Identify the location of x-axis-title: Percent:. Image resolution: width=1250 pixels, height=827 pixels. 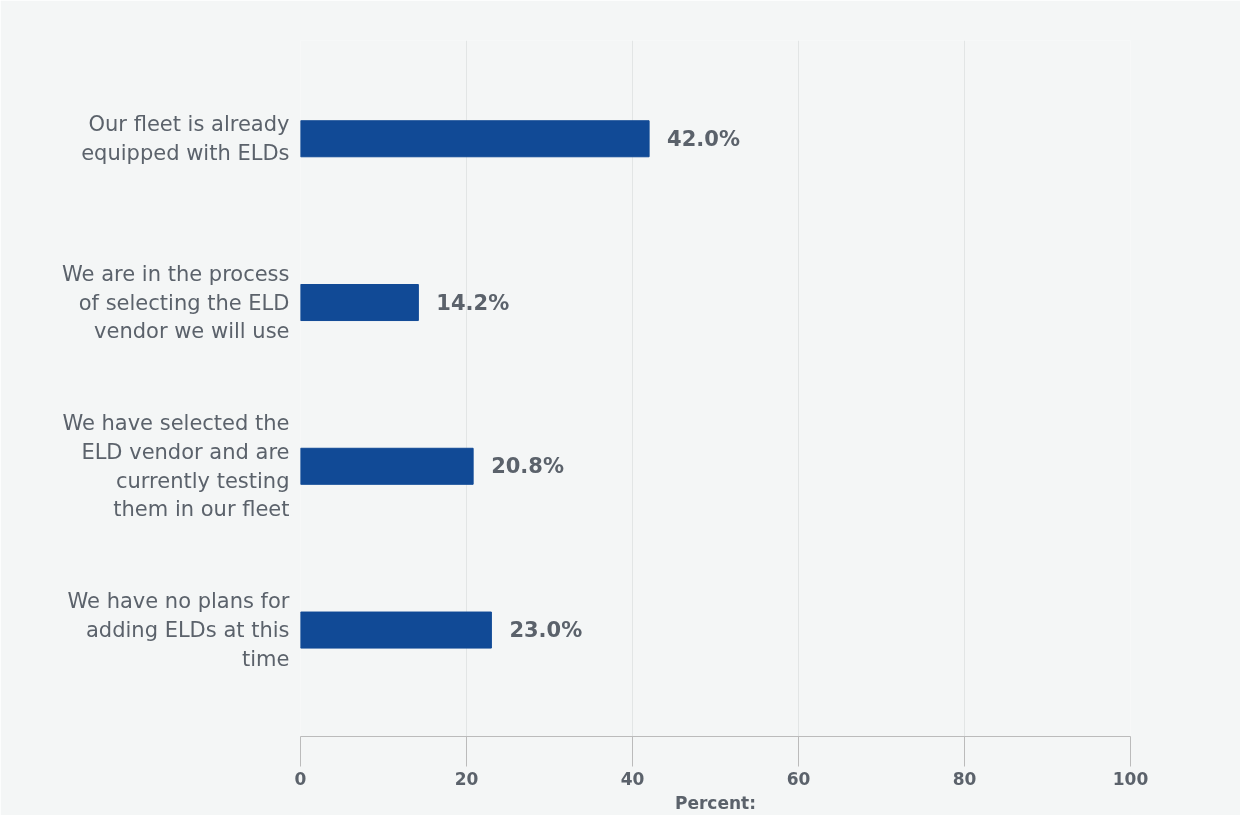
(716, 802).